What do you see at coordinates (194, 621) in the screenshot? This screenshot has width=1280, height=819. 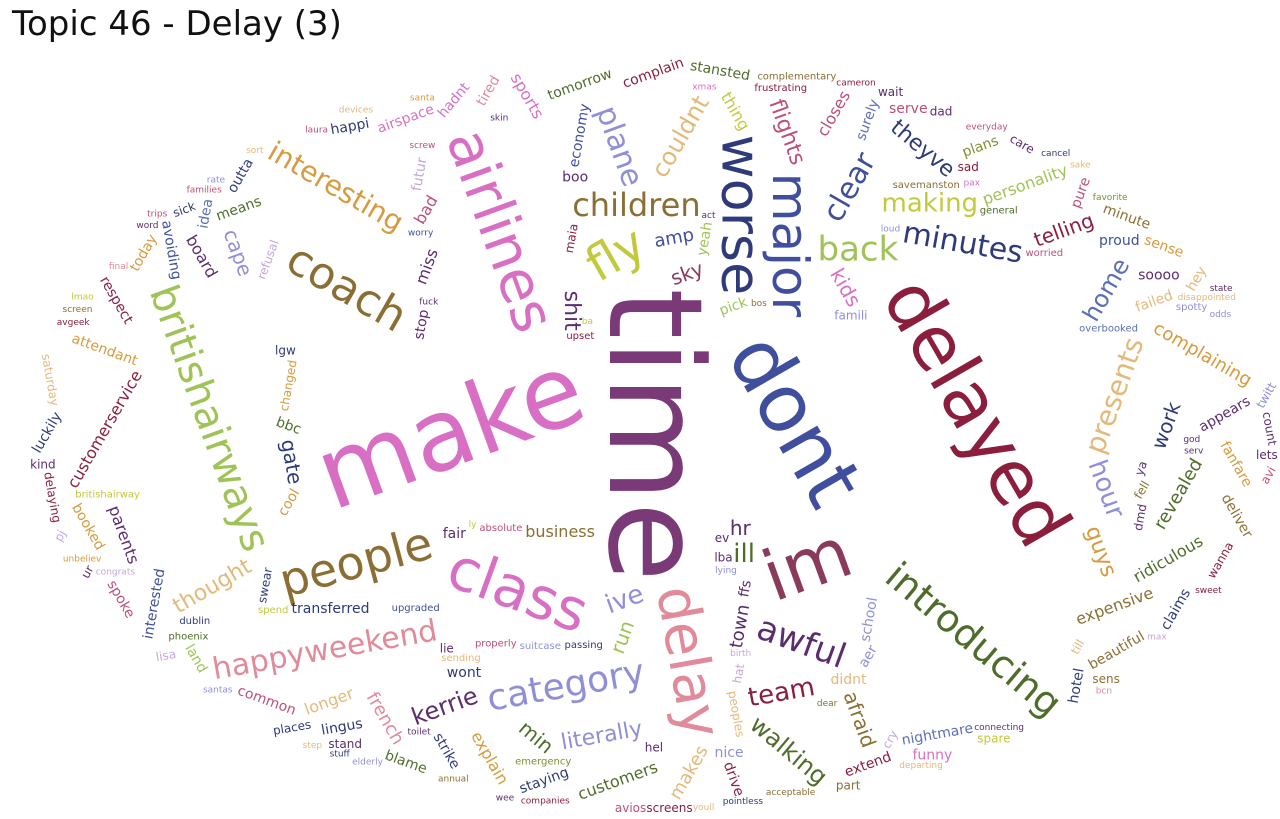 I see `cloud-word-dublin: dublin` at bounding box center [194, 621].